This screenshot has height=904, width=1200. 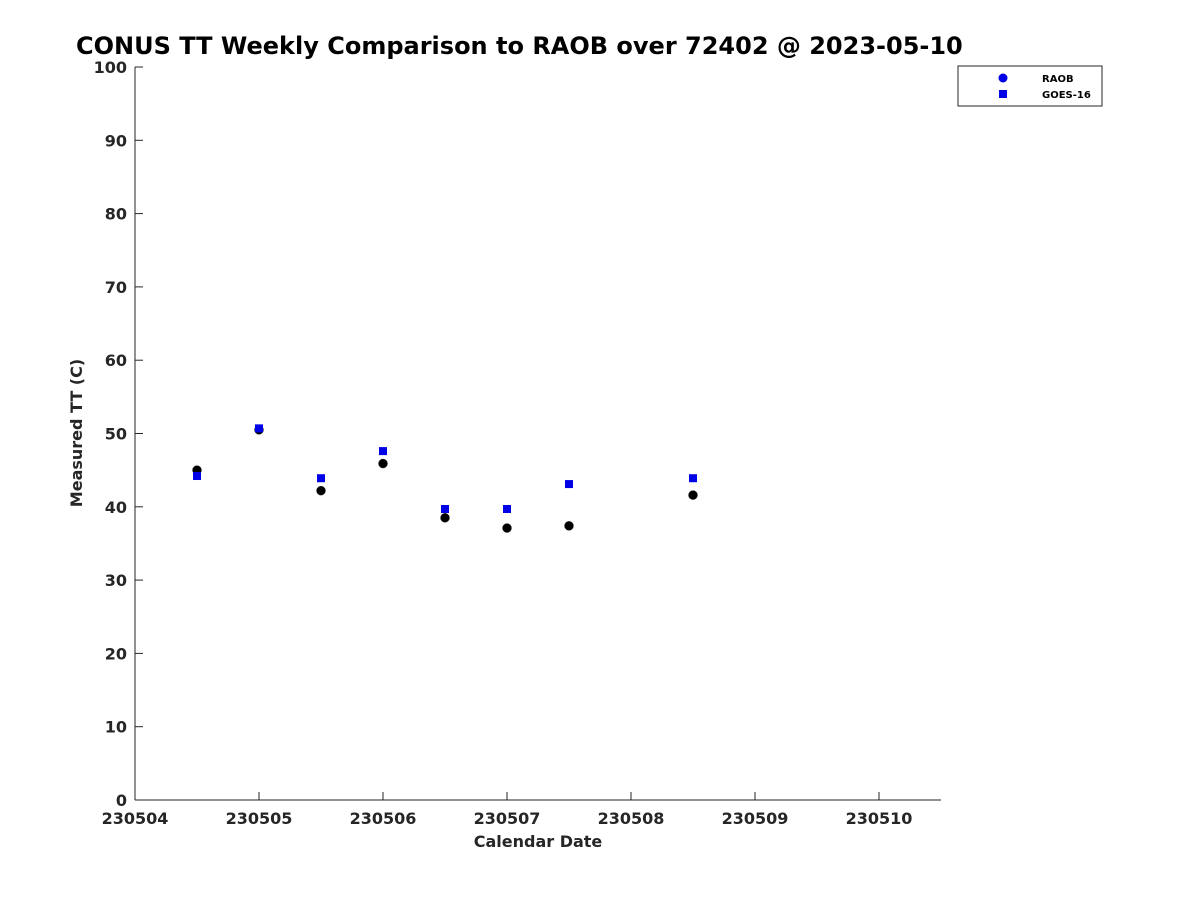 What do you see at coordinates (445, 478) in the screenshot?
I see `data-points` at bounding box center [445, 478].